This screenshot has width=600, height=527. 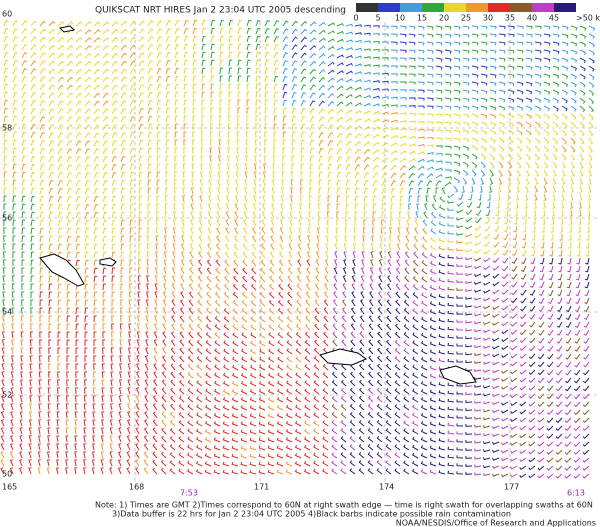 I want to click on lat-labels: 60 58 56 54 52 50, so click(x=7, y=244).